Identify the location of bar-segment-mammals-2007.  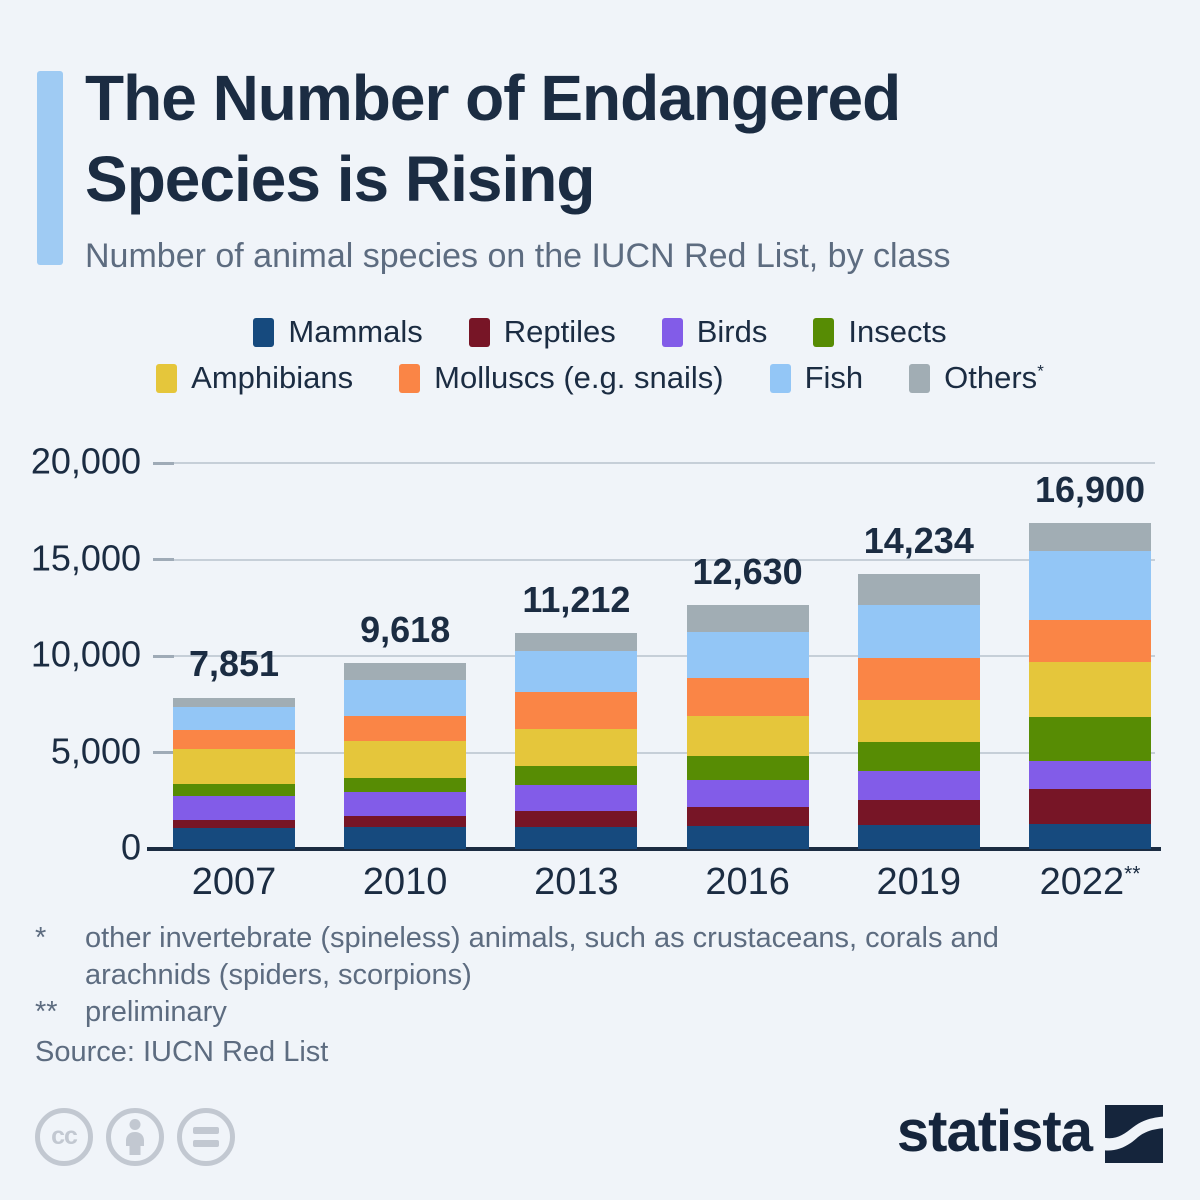
(234, 838).